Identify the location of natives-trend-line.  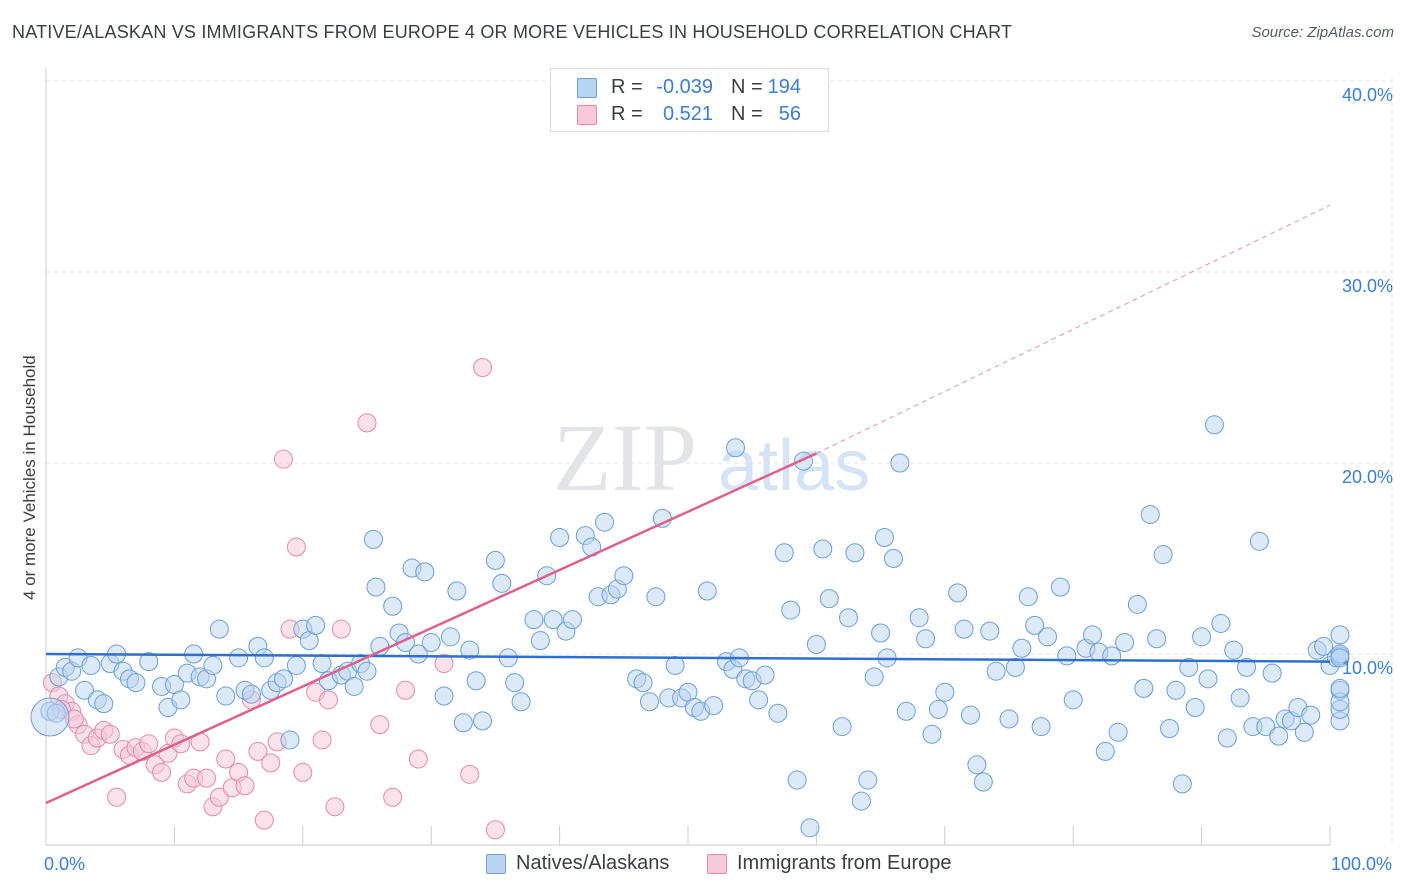
(688, 657).